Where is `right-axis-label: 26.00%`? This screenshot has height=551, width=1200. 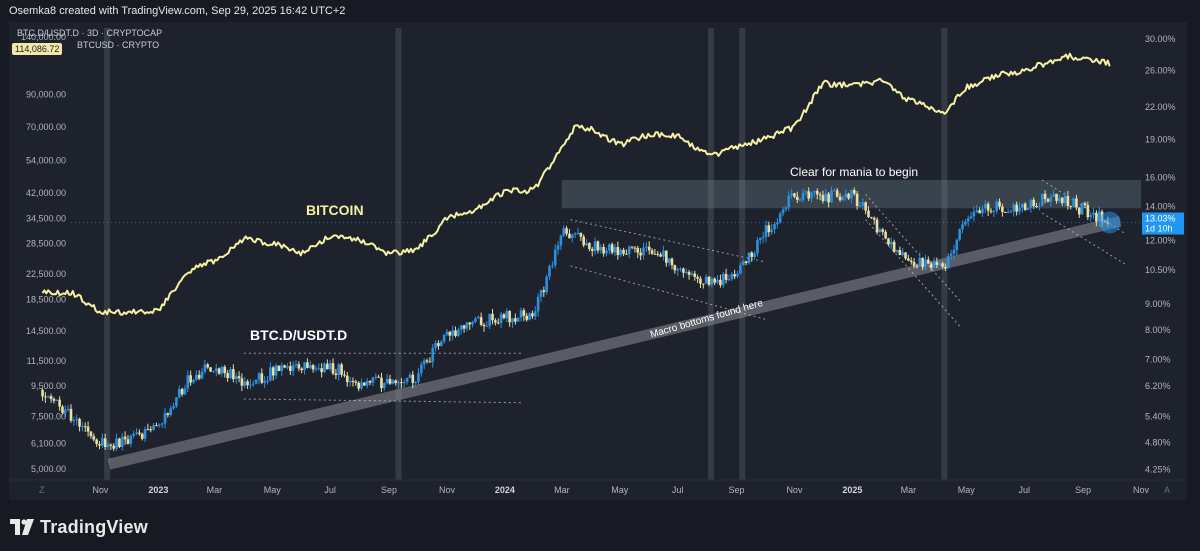
right-axis-label: 26.00% is located at coordinates (1160, 70).